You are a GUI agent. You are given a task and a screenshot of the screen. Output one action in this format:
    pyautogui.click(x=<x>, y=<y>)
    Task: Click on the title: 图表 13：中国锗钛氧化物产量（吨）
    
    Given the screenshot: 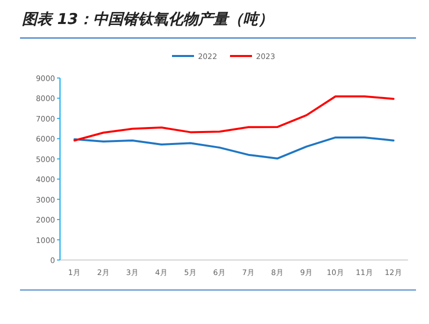 What is the action you would take?
    pyautogui.click(x=148, y=19)
    